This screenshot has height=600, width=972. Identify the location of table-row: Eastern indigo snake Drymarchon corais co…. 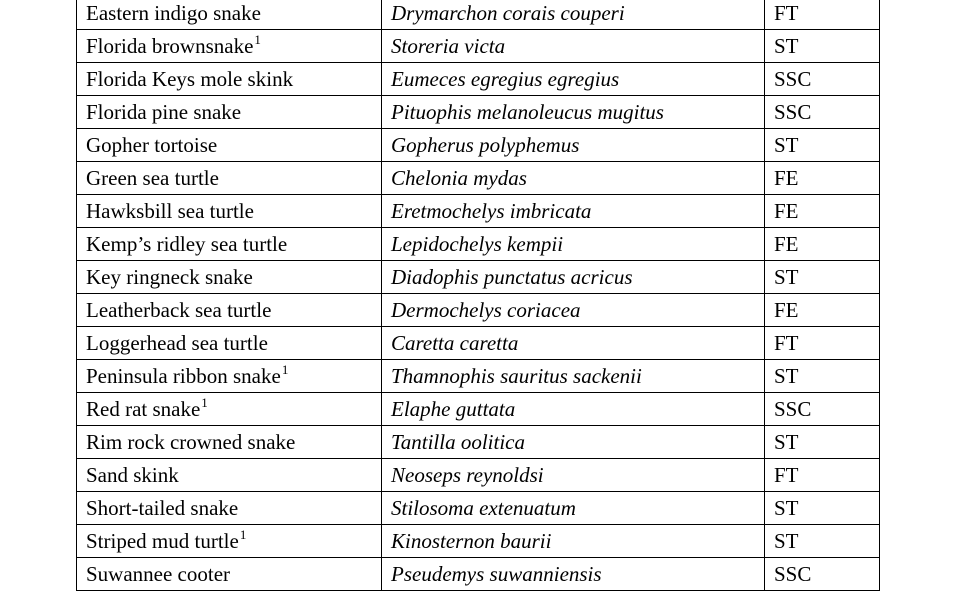
(478, 15).